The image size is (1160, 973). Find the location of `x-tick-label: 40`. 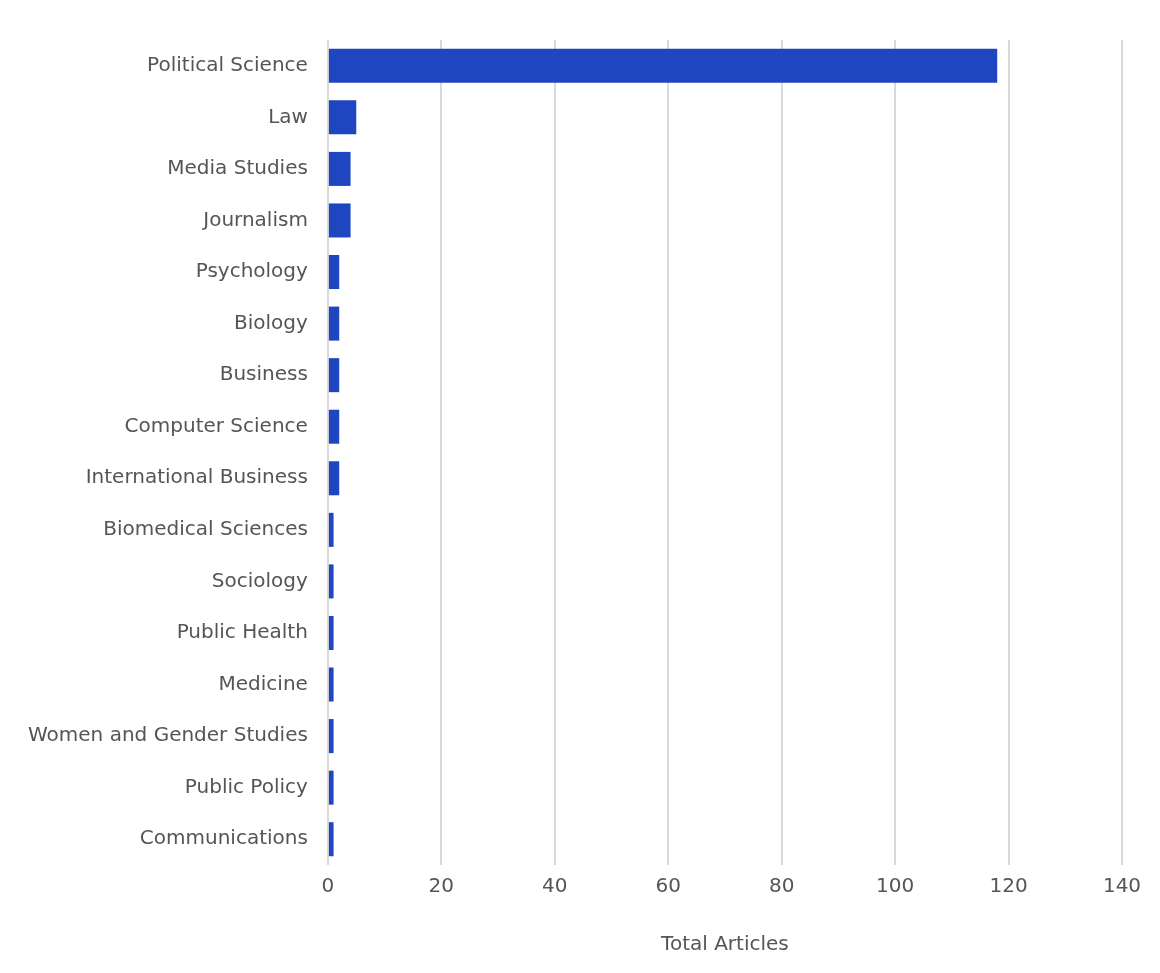

x-tick-label: 40 is located at coordinates (555, 885).